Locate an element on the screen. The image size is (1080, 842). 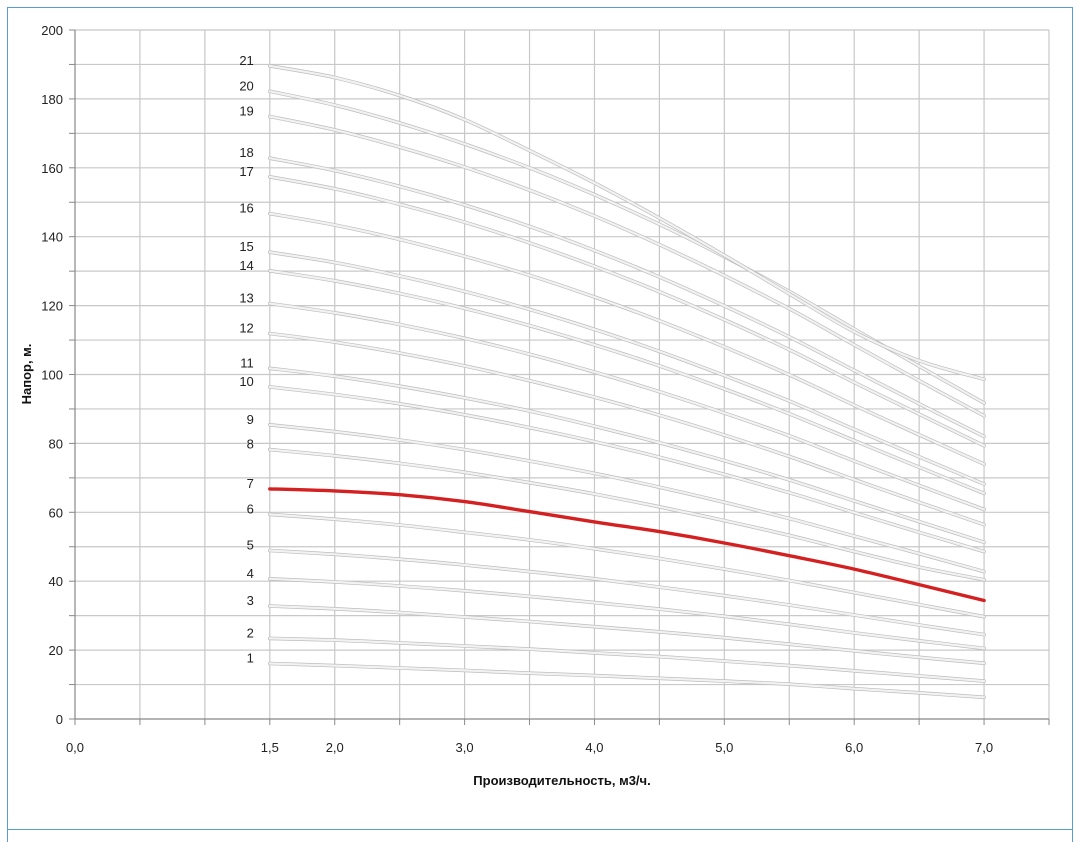
curve-label-19: 19 is located at coordinates (246, 110).